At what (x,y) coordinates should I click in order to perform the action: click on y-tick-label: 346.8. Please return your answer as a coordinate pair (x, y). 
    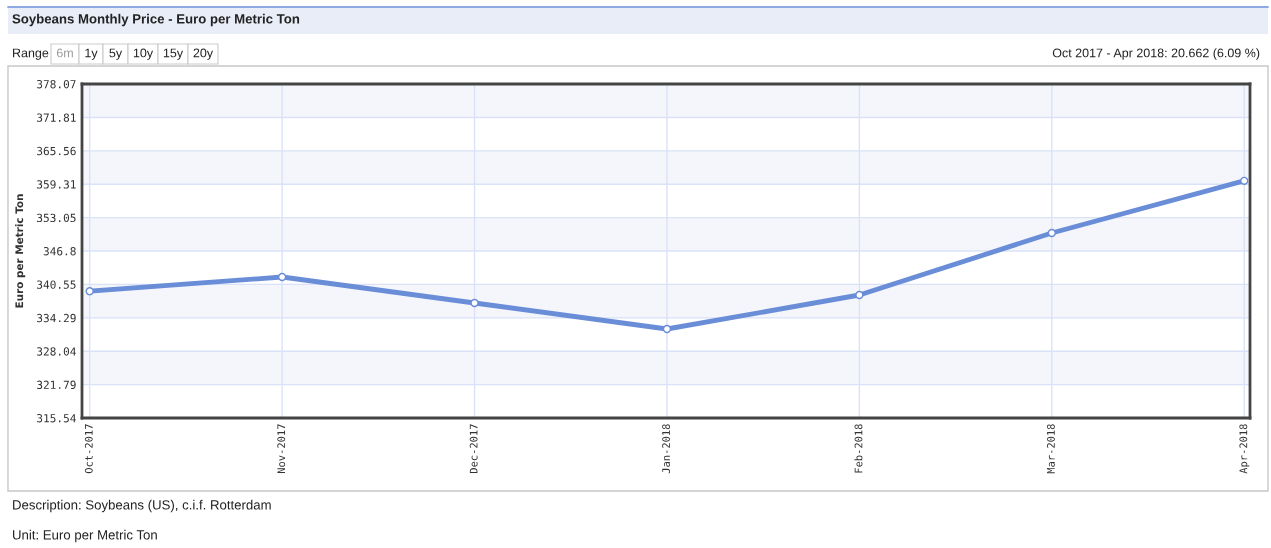
    Looking at the image, I should click on (59, 251).